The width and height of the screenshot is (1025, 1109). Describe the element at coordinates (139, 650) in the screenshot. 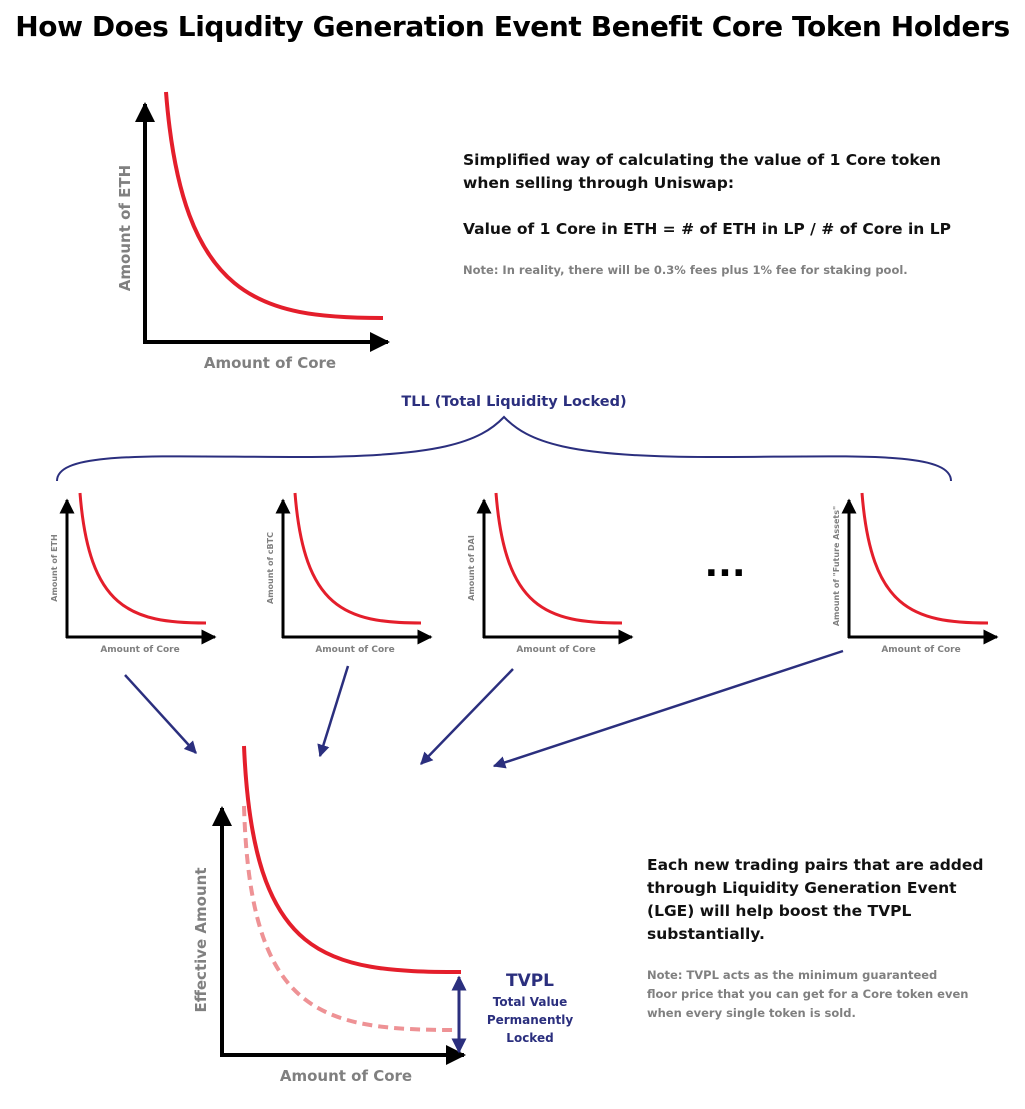

I see `pair-chart-eth-xlabel: Amount of Core` at that location.